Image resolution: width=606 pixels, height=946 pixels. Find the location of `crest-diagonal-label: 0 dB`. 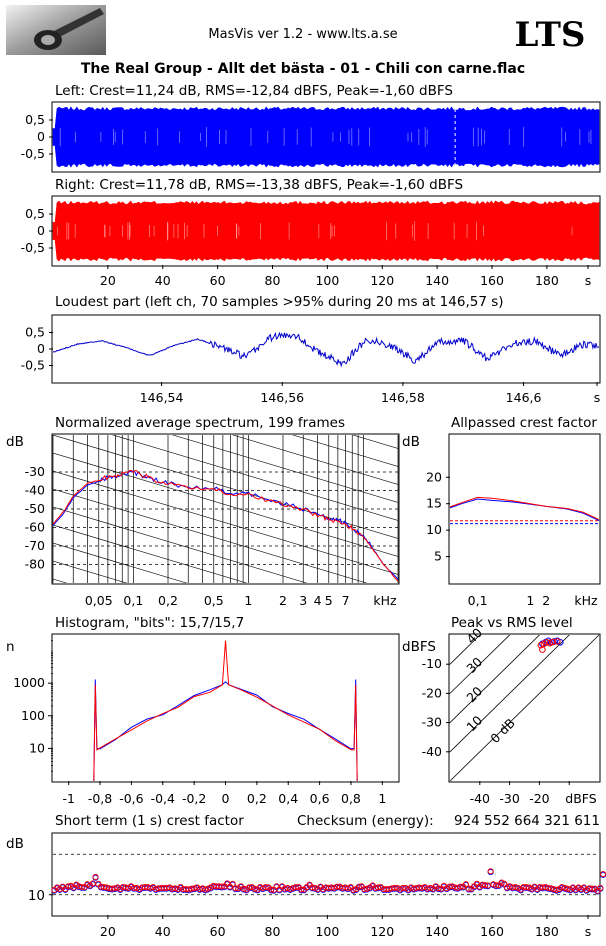

crest-diagonal-label: 0 dB is located at coordinates (502, 730).